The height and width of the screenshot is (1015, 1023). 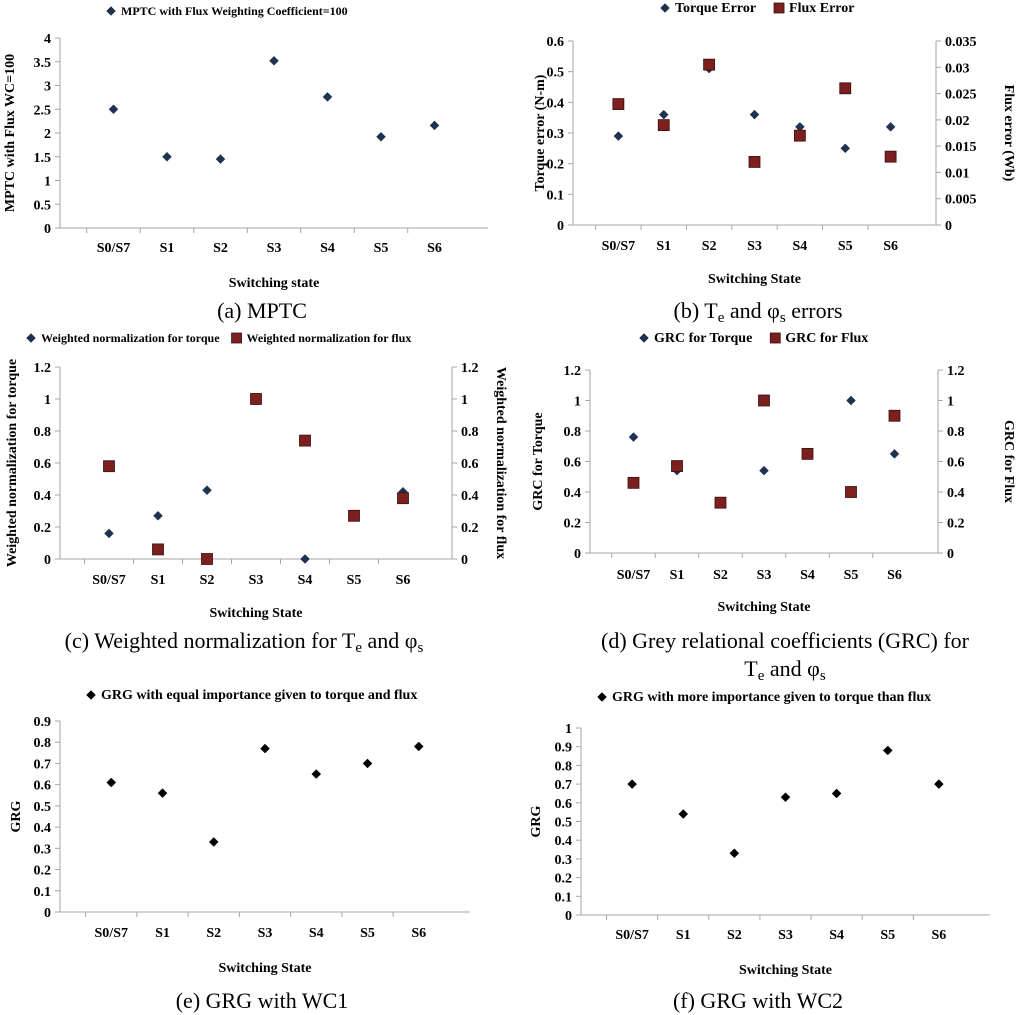 What do you see at coordinates (210, 640) in the screenshot?
I see `caption-text: (c) Weighted normalization for T` at bounding box center [210, 640].